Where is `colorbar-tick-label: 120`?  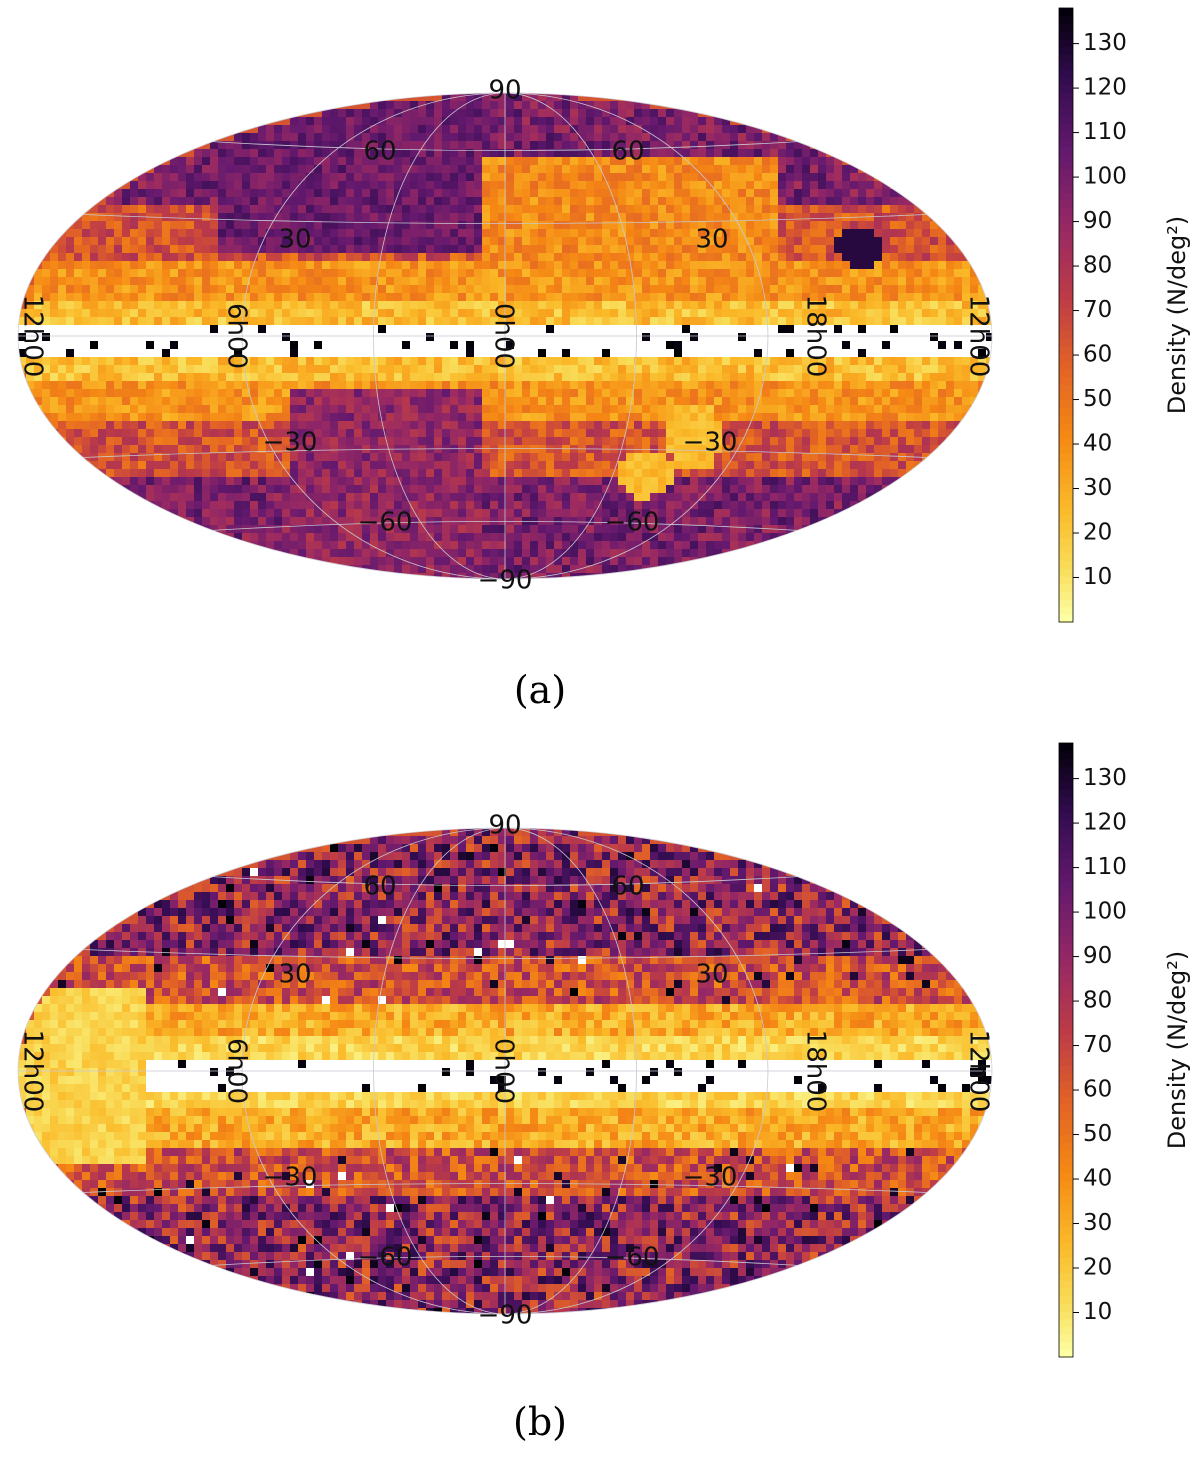
colorbar-tick-label: 120 is located at coordinates (1105, 823).